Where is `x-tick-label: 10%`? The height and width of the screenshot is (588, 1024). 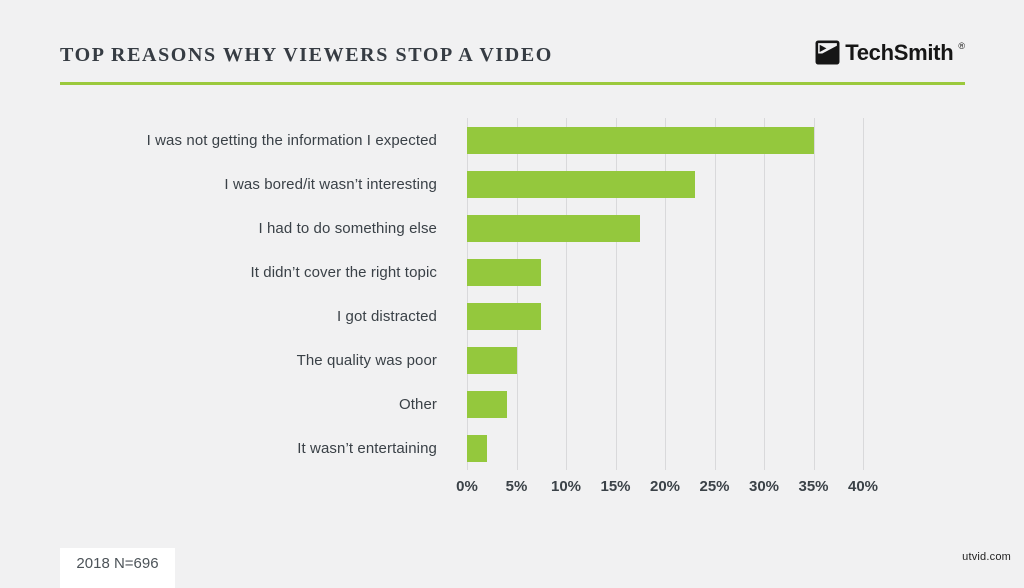
x-tick-label: 10% is located at coordinates (566, 486).